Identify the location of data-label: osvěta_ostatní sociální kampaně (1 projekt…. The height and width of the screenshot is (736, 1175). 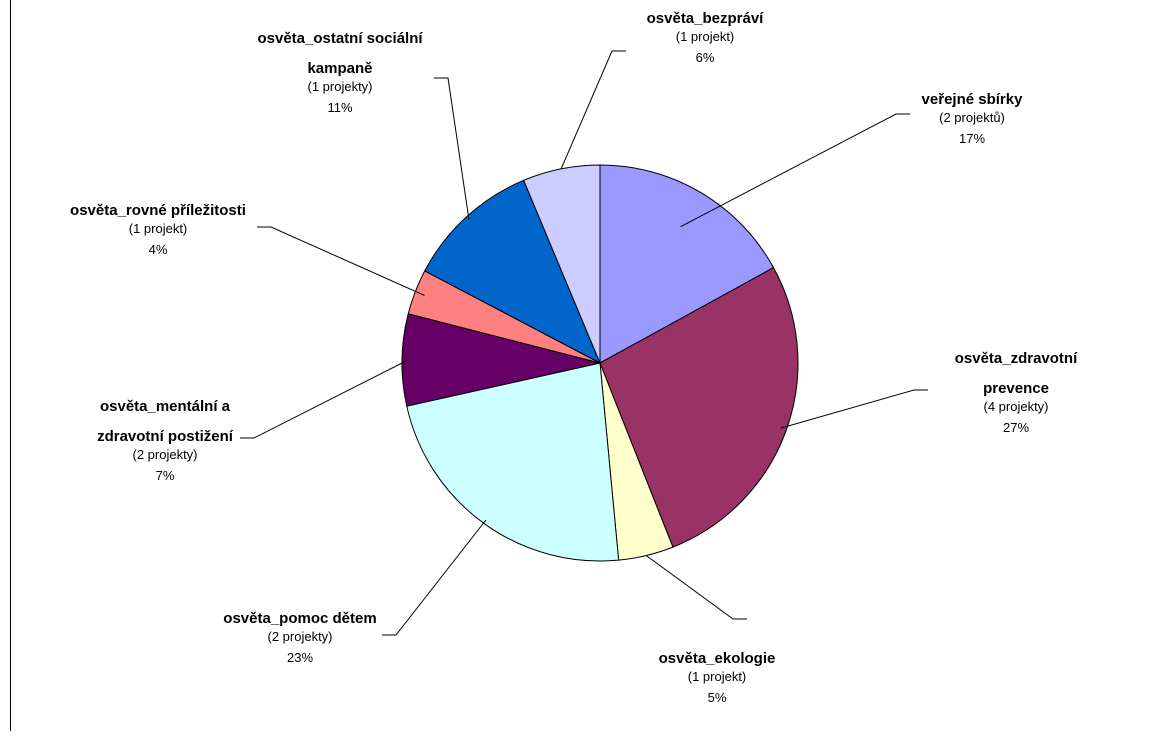
(340, 72).